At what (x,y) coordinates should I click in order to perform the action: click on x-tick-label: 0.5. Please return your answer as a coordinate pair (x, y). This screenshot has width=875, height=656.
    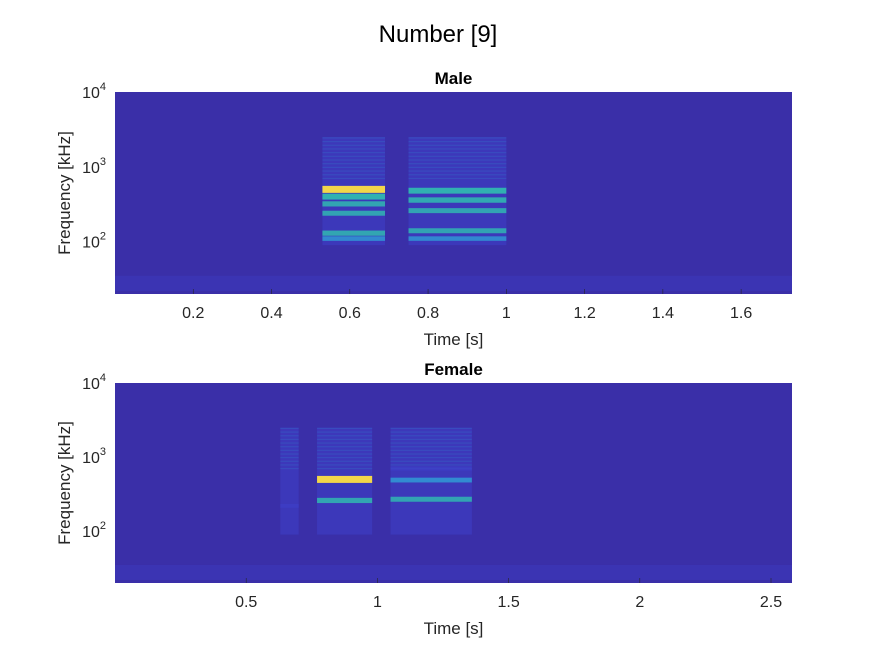
    Looking at the image, I should click on (246, 602).